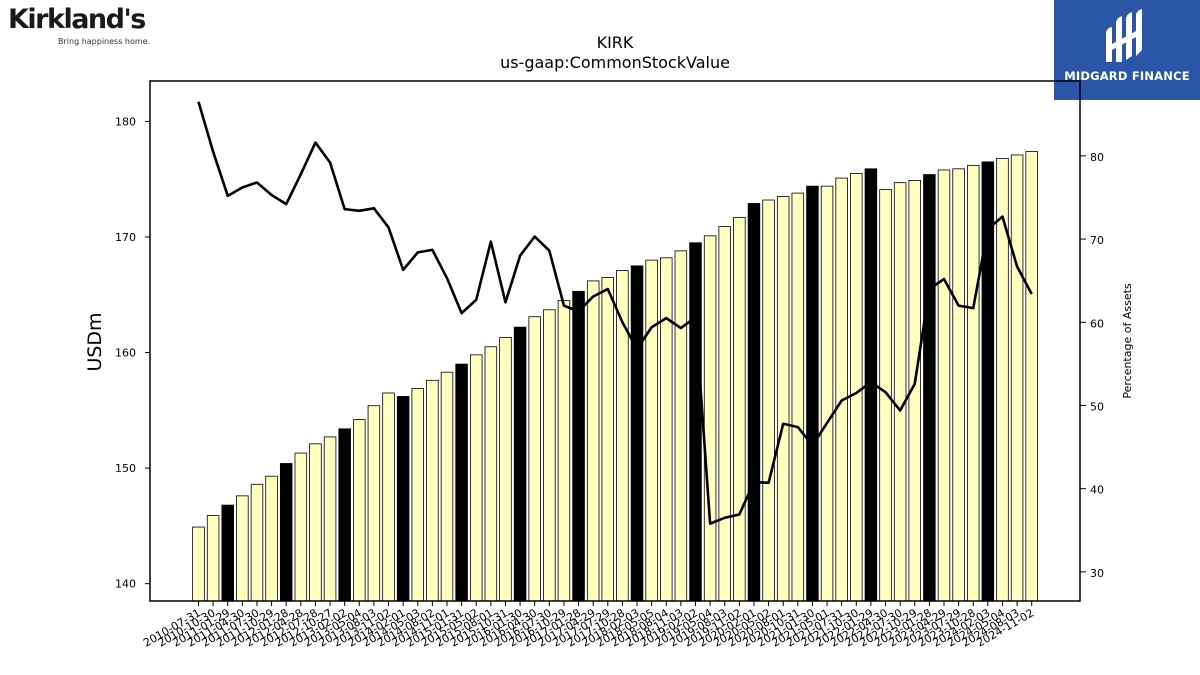 Image resolution: width=1200 pixels, height=675 pixels. What do you see at coordinates (1127, 76) in the screenshot?
I see `midgard-finance-wordmark: MIDGARD FINANCE` at bounding box center [1127, 76].